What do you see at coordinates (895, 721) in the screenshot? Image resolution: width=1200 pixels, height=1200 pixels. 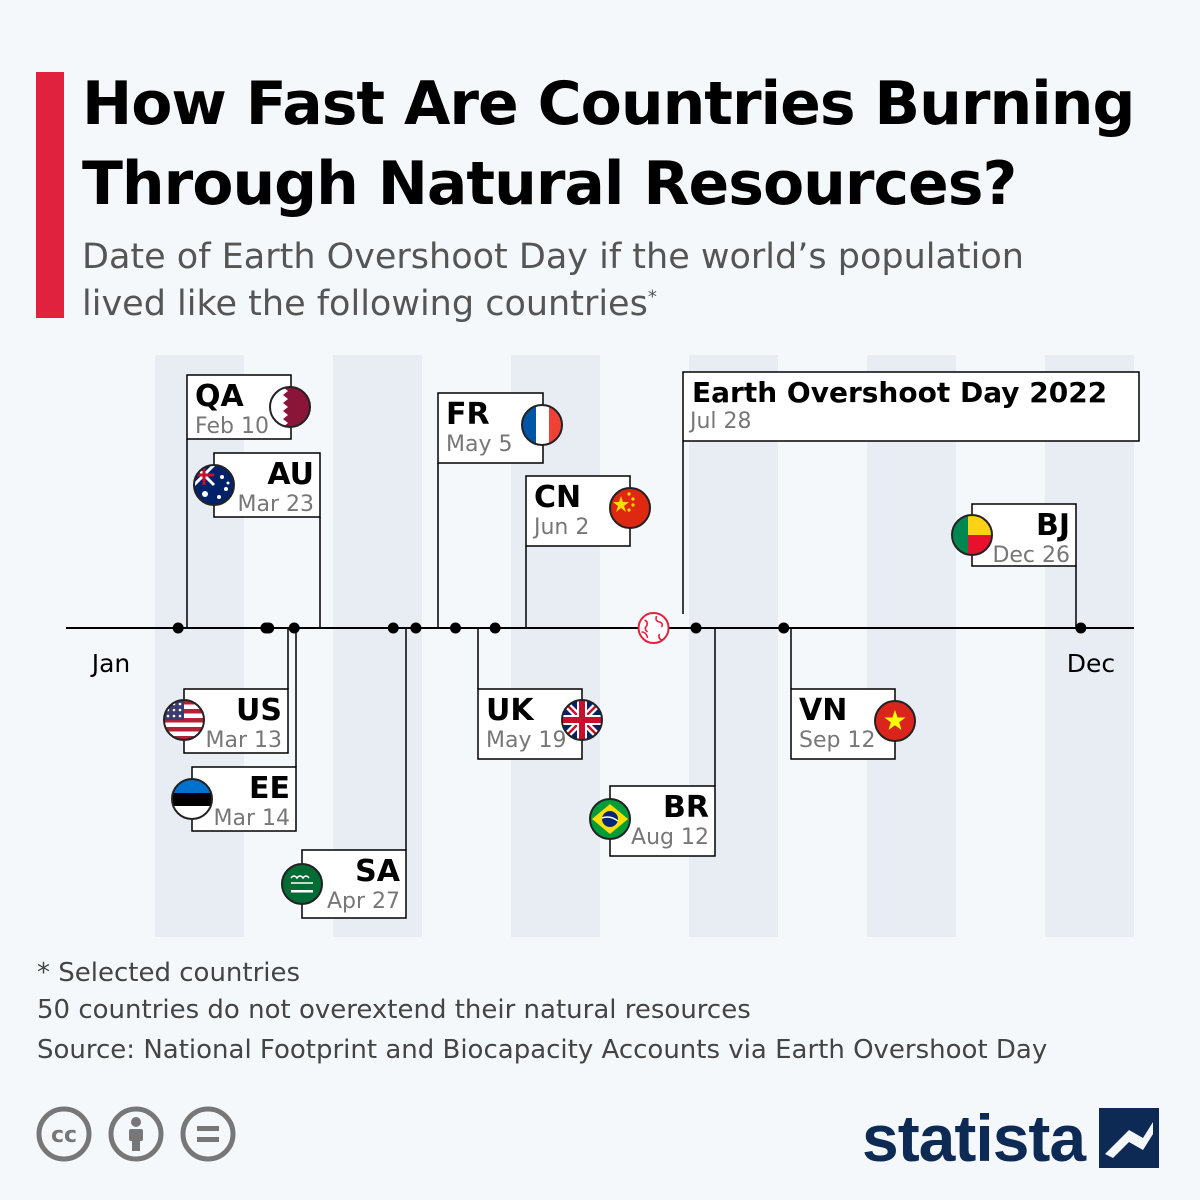 I see `vietnam-flag-icon` at bounding box center [895, 721].